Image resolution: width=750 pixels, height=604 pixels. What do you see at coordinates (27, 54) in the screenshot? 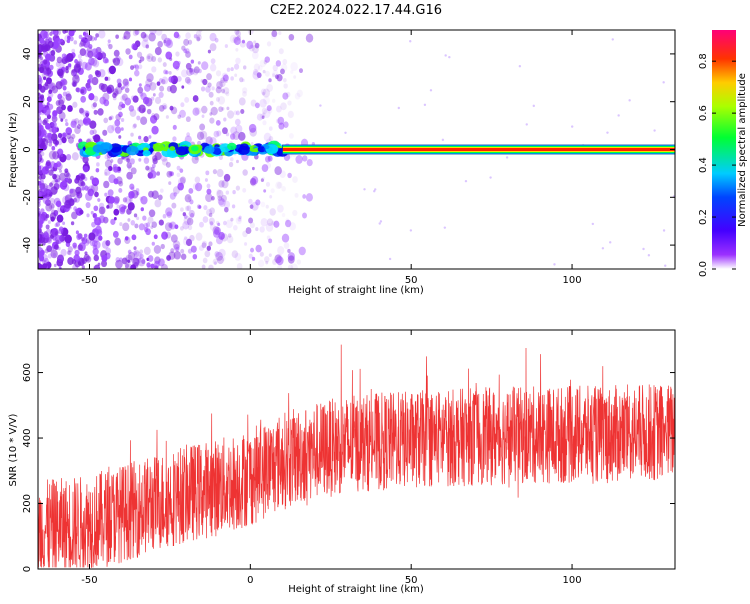
I see `spectrogram-ytick-label: 40` at bounding box center [27, 54].